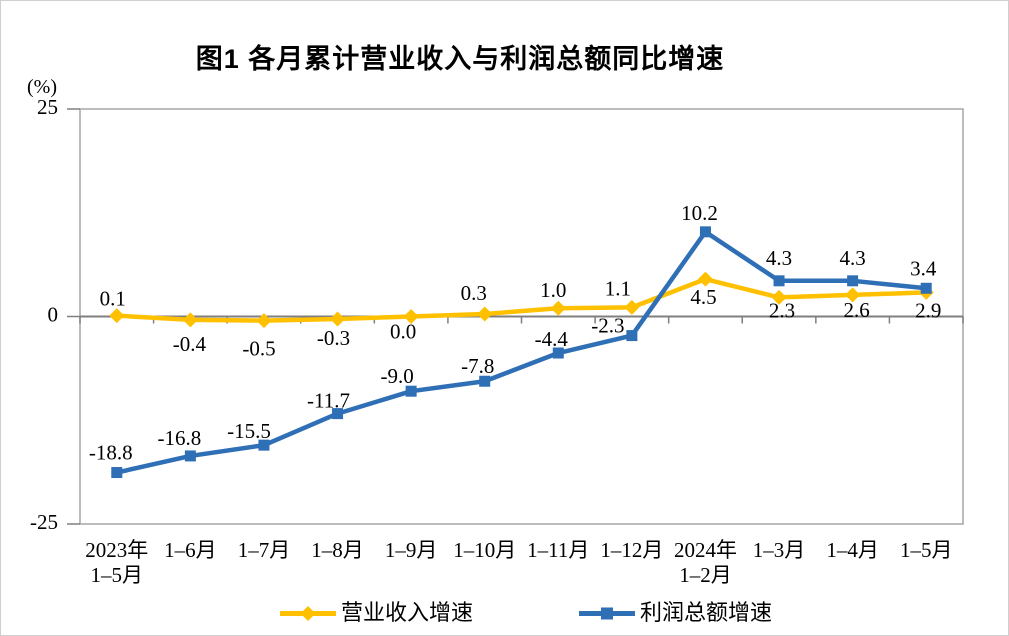 The height and width of the screenshot is (636, 1009). Describe the element at coordinates (779, 550) in the screenshot. I see `x-tick-label: 1–3月` at that location.